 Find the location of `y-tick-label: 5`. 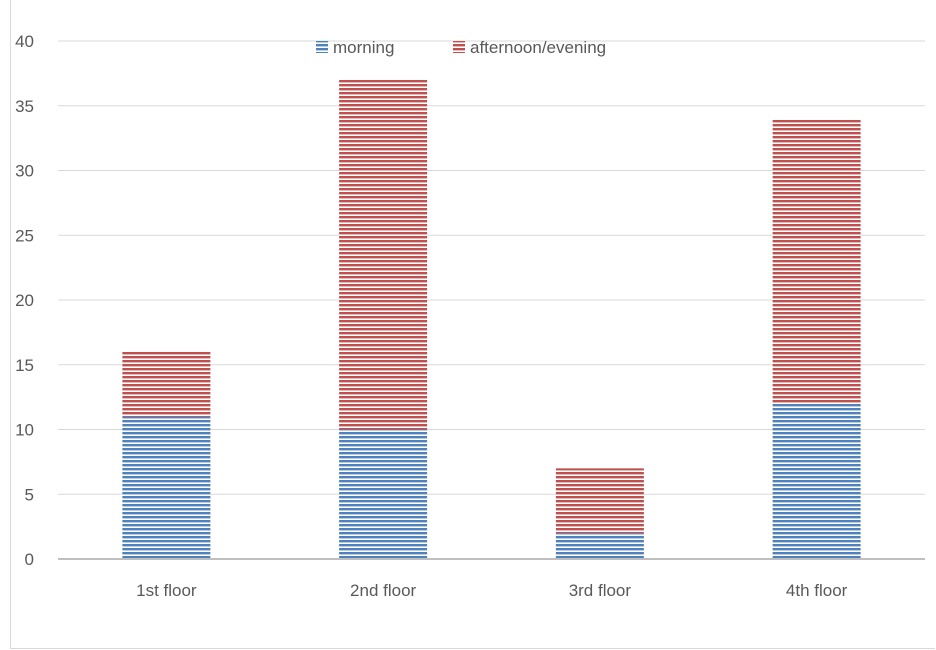

y-tick-label: 5 is located at coordinates (29, 494).